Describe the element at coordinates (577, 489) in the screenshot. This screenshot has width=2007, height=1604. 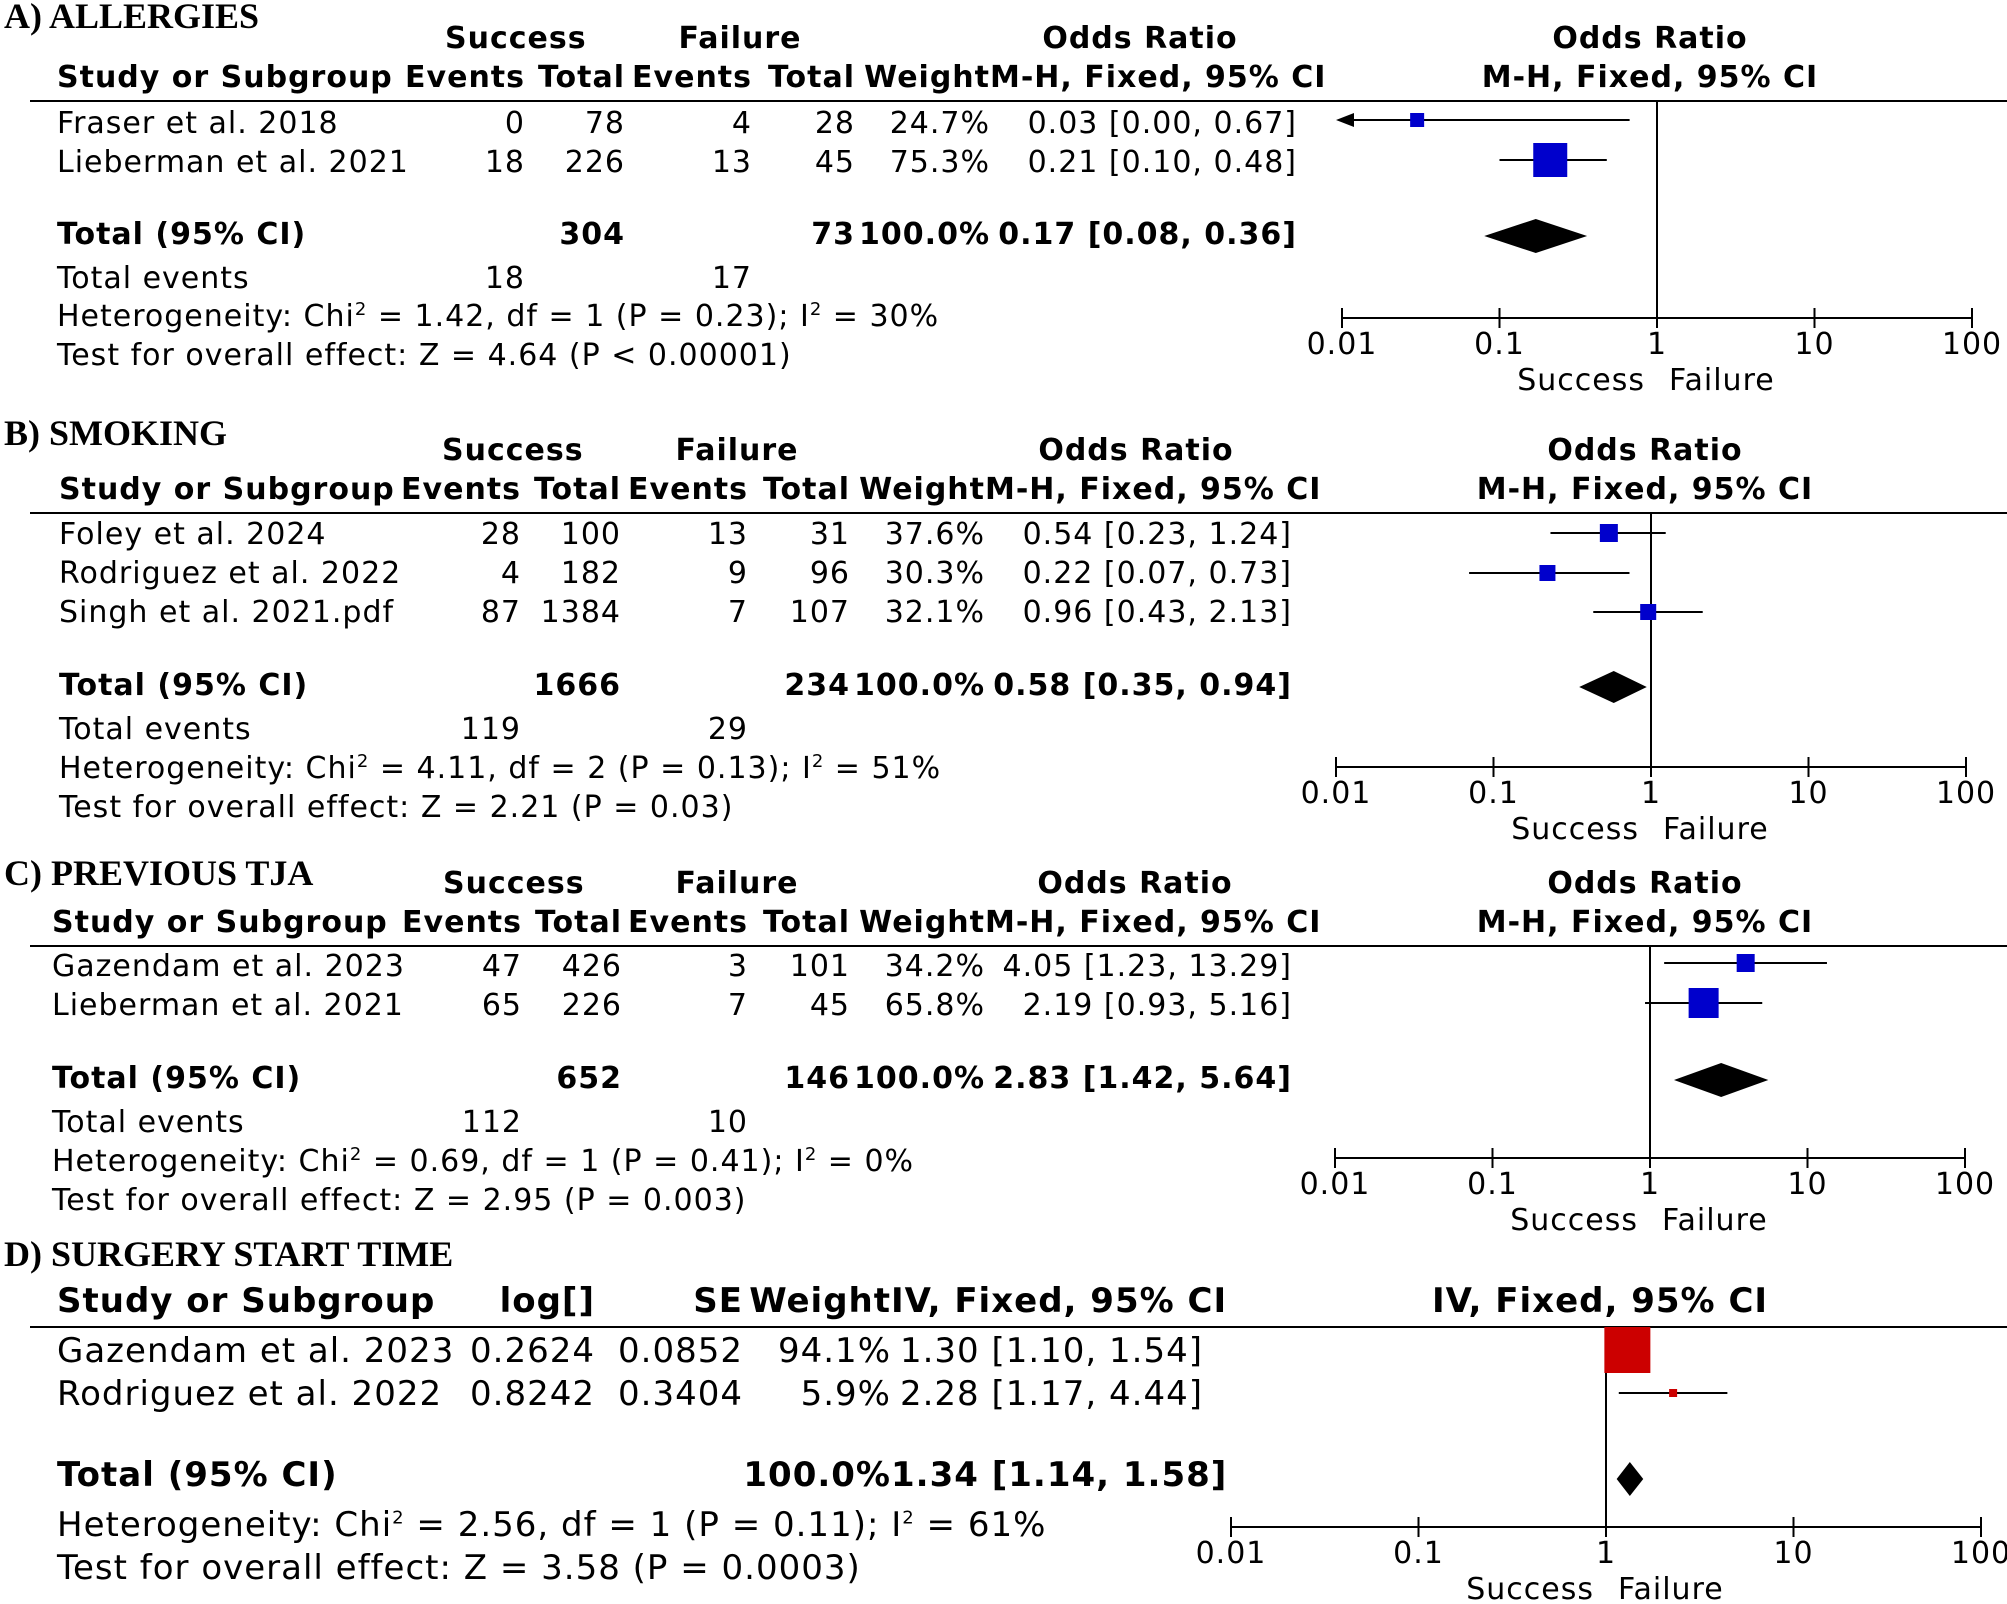
I see `s-total-header: Total` at that location.